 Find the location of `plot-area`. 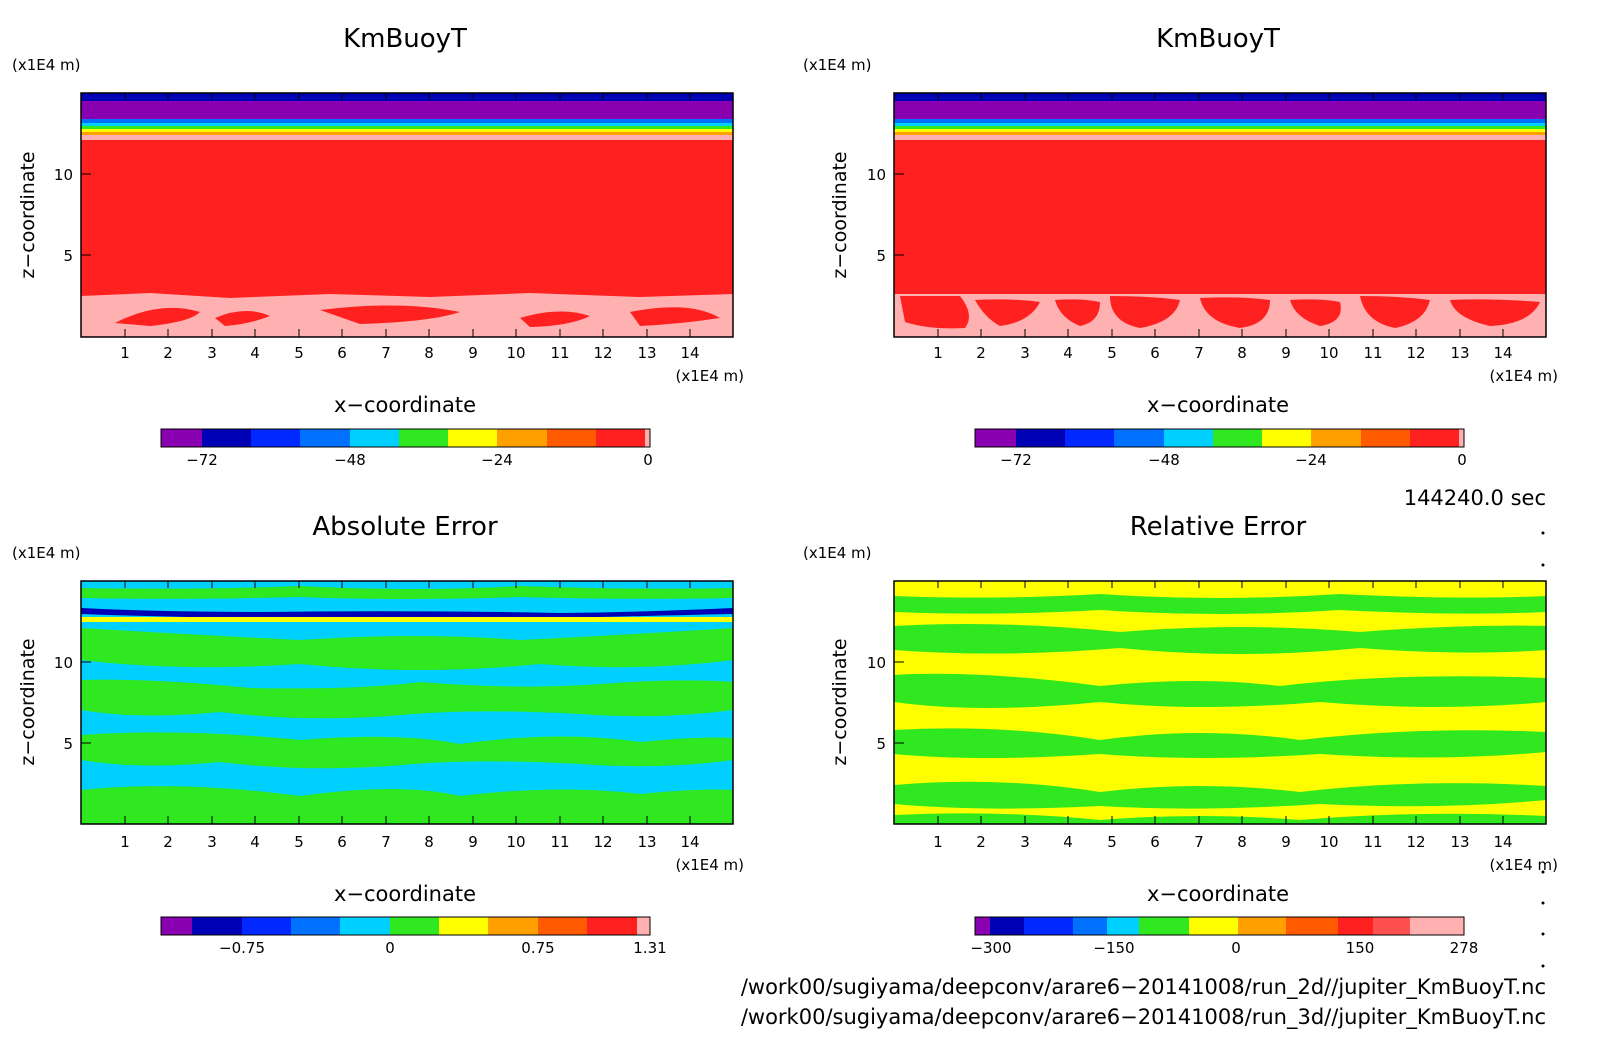

plot-area is located at coordinates (1220, 702).